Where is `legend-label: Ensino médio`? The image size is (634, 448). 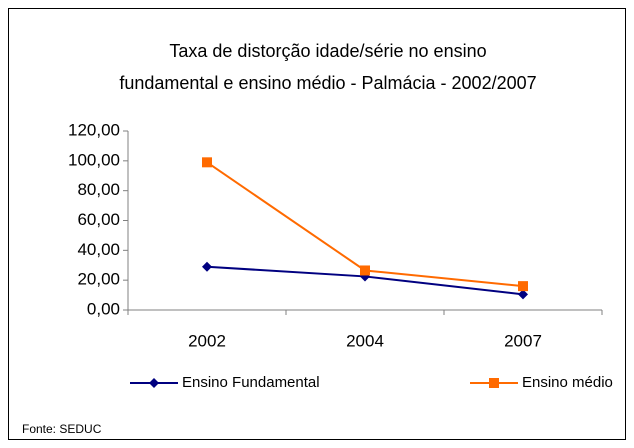
legend-label: Ensino médio is located at coordinates (567, 382).